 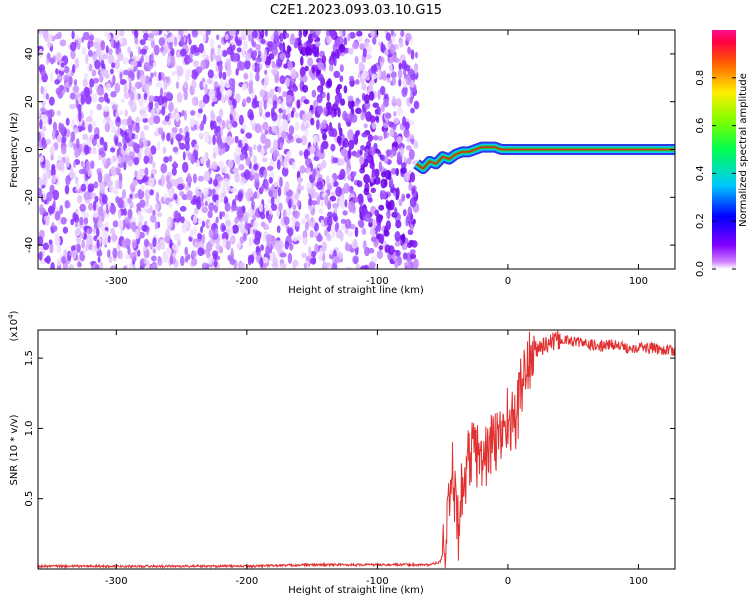 I want to click on x-tick-label: -300, so click(x=116, y=281).